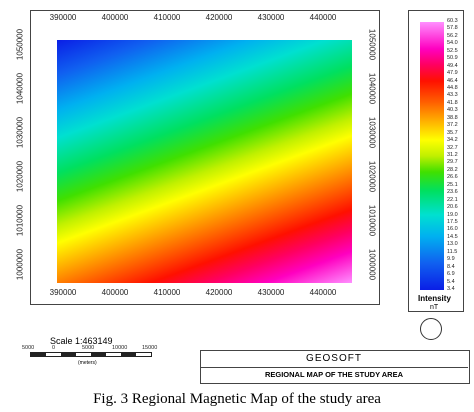 The width and height of the screenshot is (474, 412). Describe the element at coordinates (452, 177) in the screenshot. I see `colorbar-label: 26.6` at that location.